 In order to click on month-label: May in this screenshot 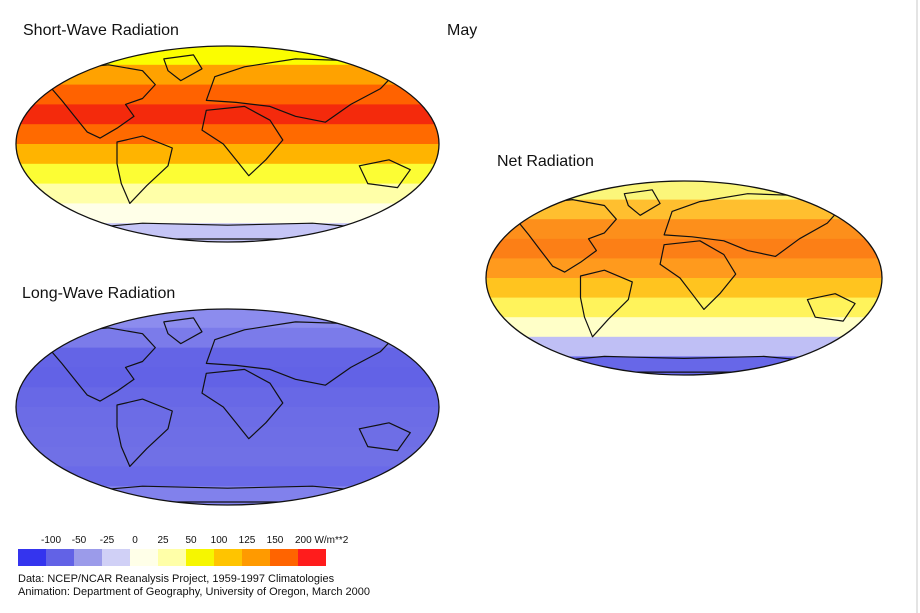, I will do `click(462, 30)`.